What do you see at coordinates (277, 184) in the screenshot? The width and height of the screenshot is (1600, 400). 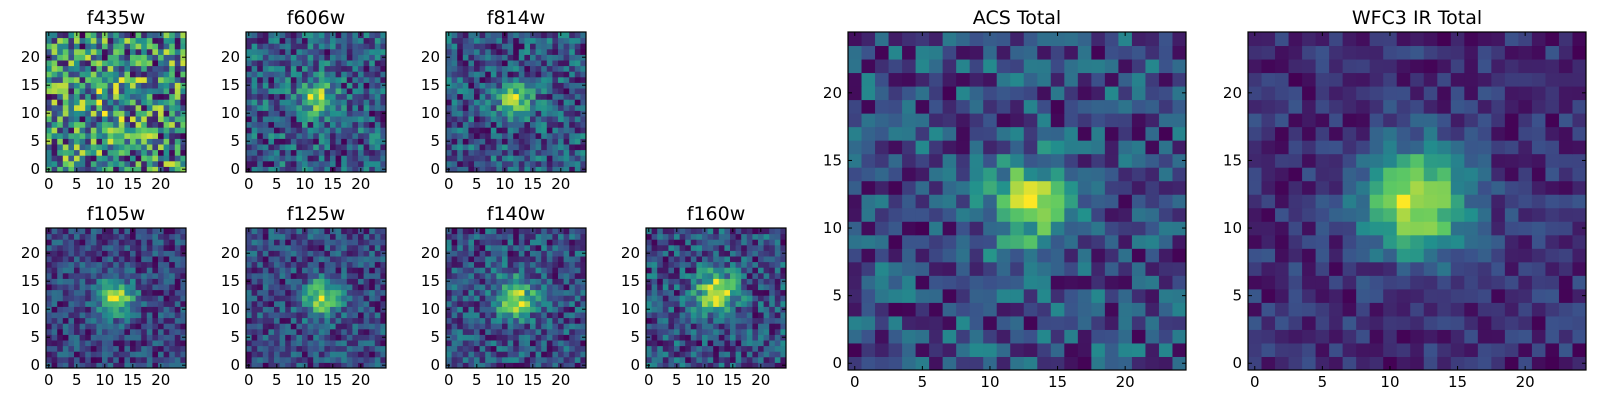 I see `x-tick-label: 5` at bounding box center [277, 184].